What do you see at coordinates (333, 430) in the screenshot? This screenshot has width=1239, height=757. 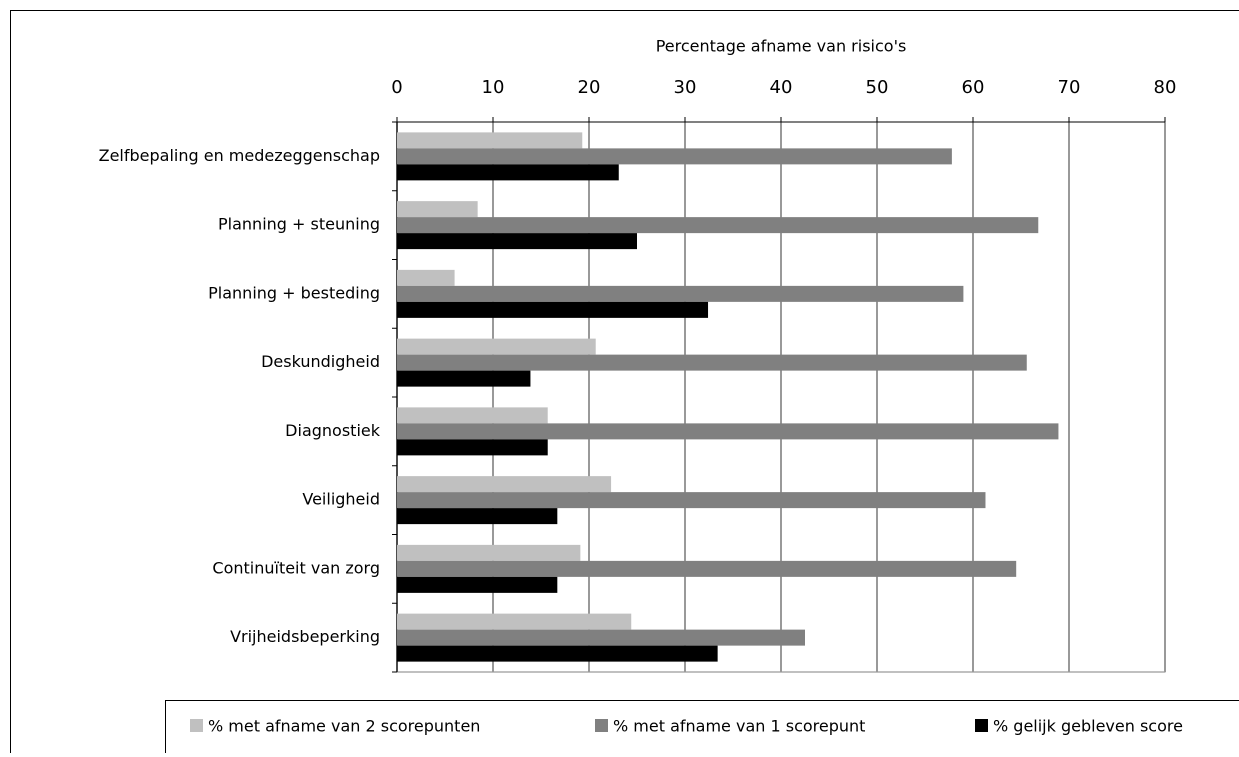 I see `y-tick-label: Diagnostiek` at bounding box center [333, 430].